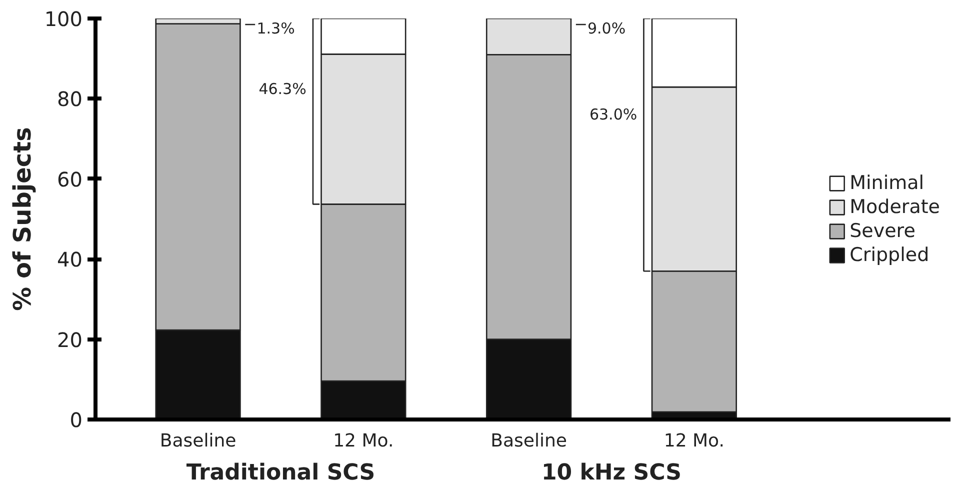  What do you see at coordinates (890, 255) in the screenshot?
I see `legend-label: Crippled` at bounding box center [890, 255].